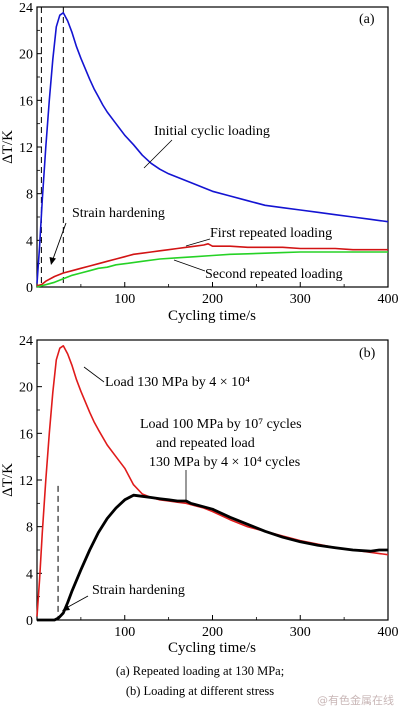  I want to click on arrow-strain-hardening-a, so click(59, 241).